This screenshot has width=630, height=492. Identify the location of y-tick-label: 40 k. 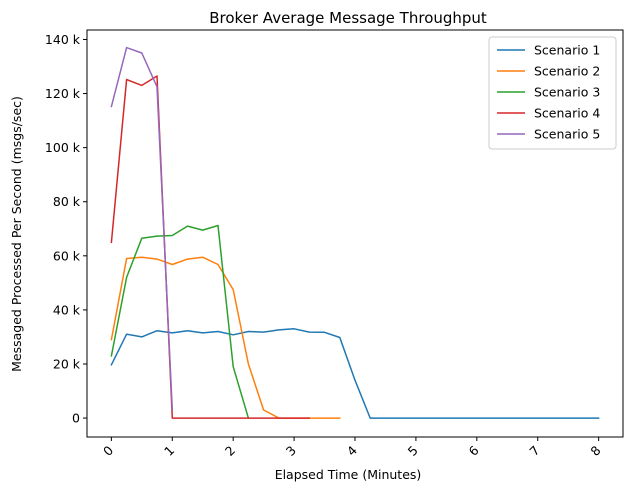
(67, 309).